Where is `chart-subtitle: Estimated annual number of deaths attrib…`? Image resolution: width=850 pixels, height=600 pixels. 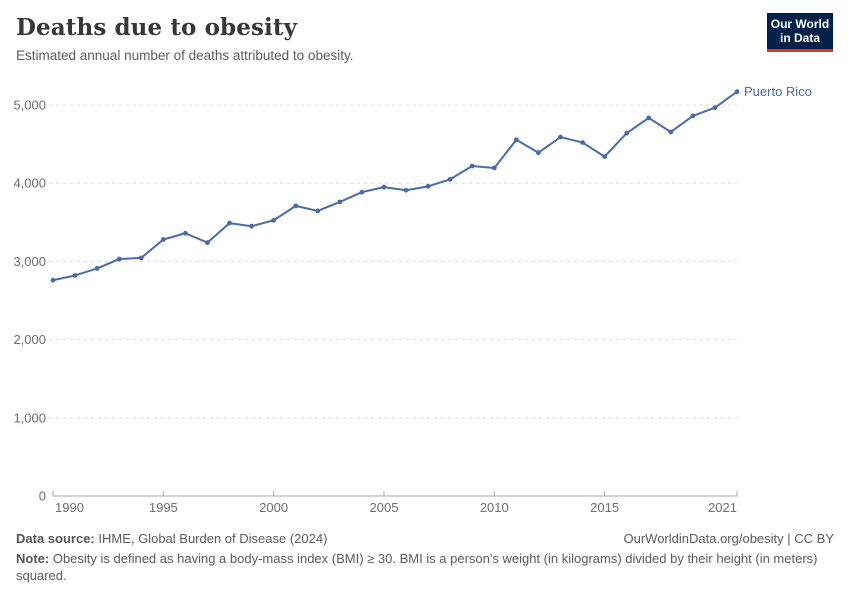 chart-subtitle: Estimated annual number of deaths attrib… is located at coordinates (185, 55).